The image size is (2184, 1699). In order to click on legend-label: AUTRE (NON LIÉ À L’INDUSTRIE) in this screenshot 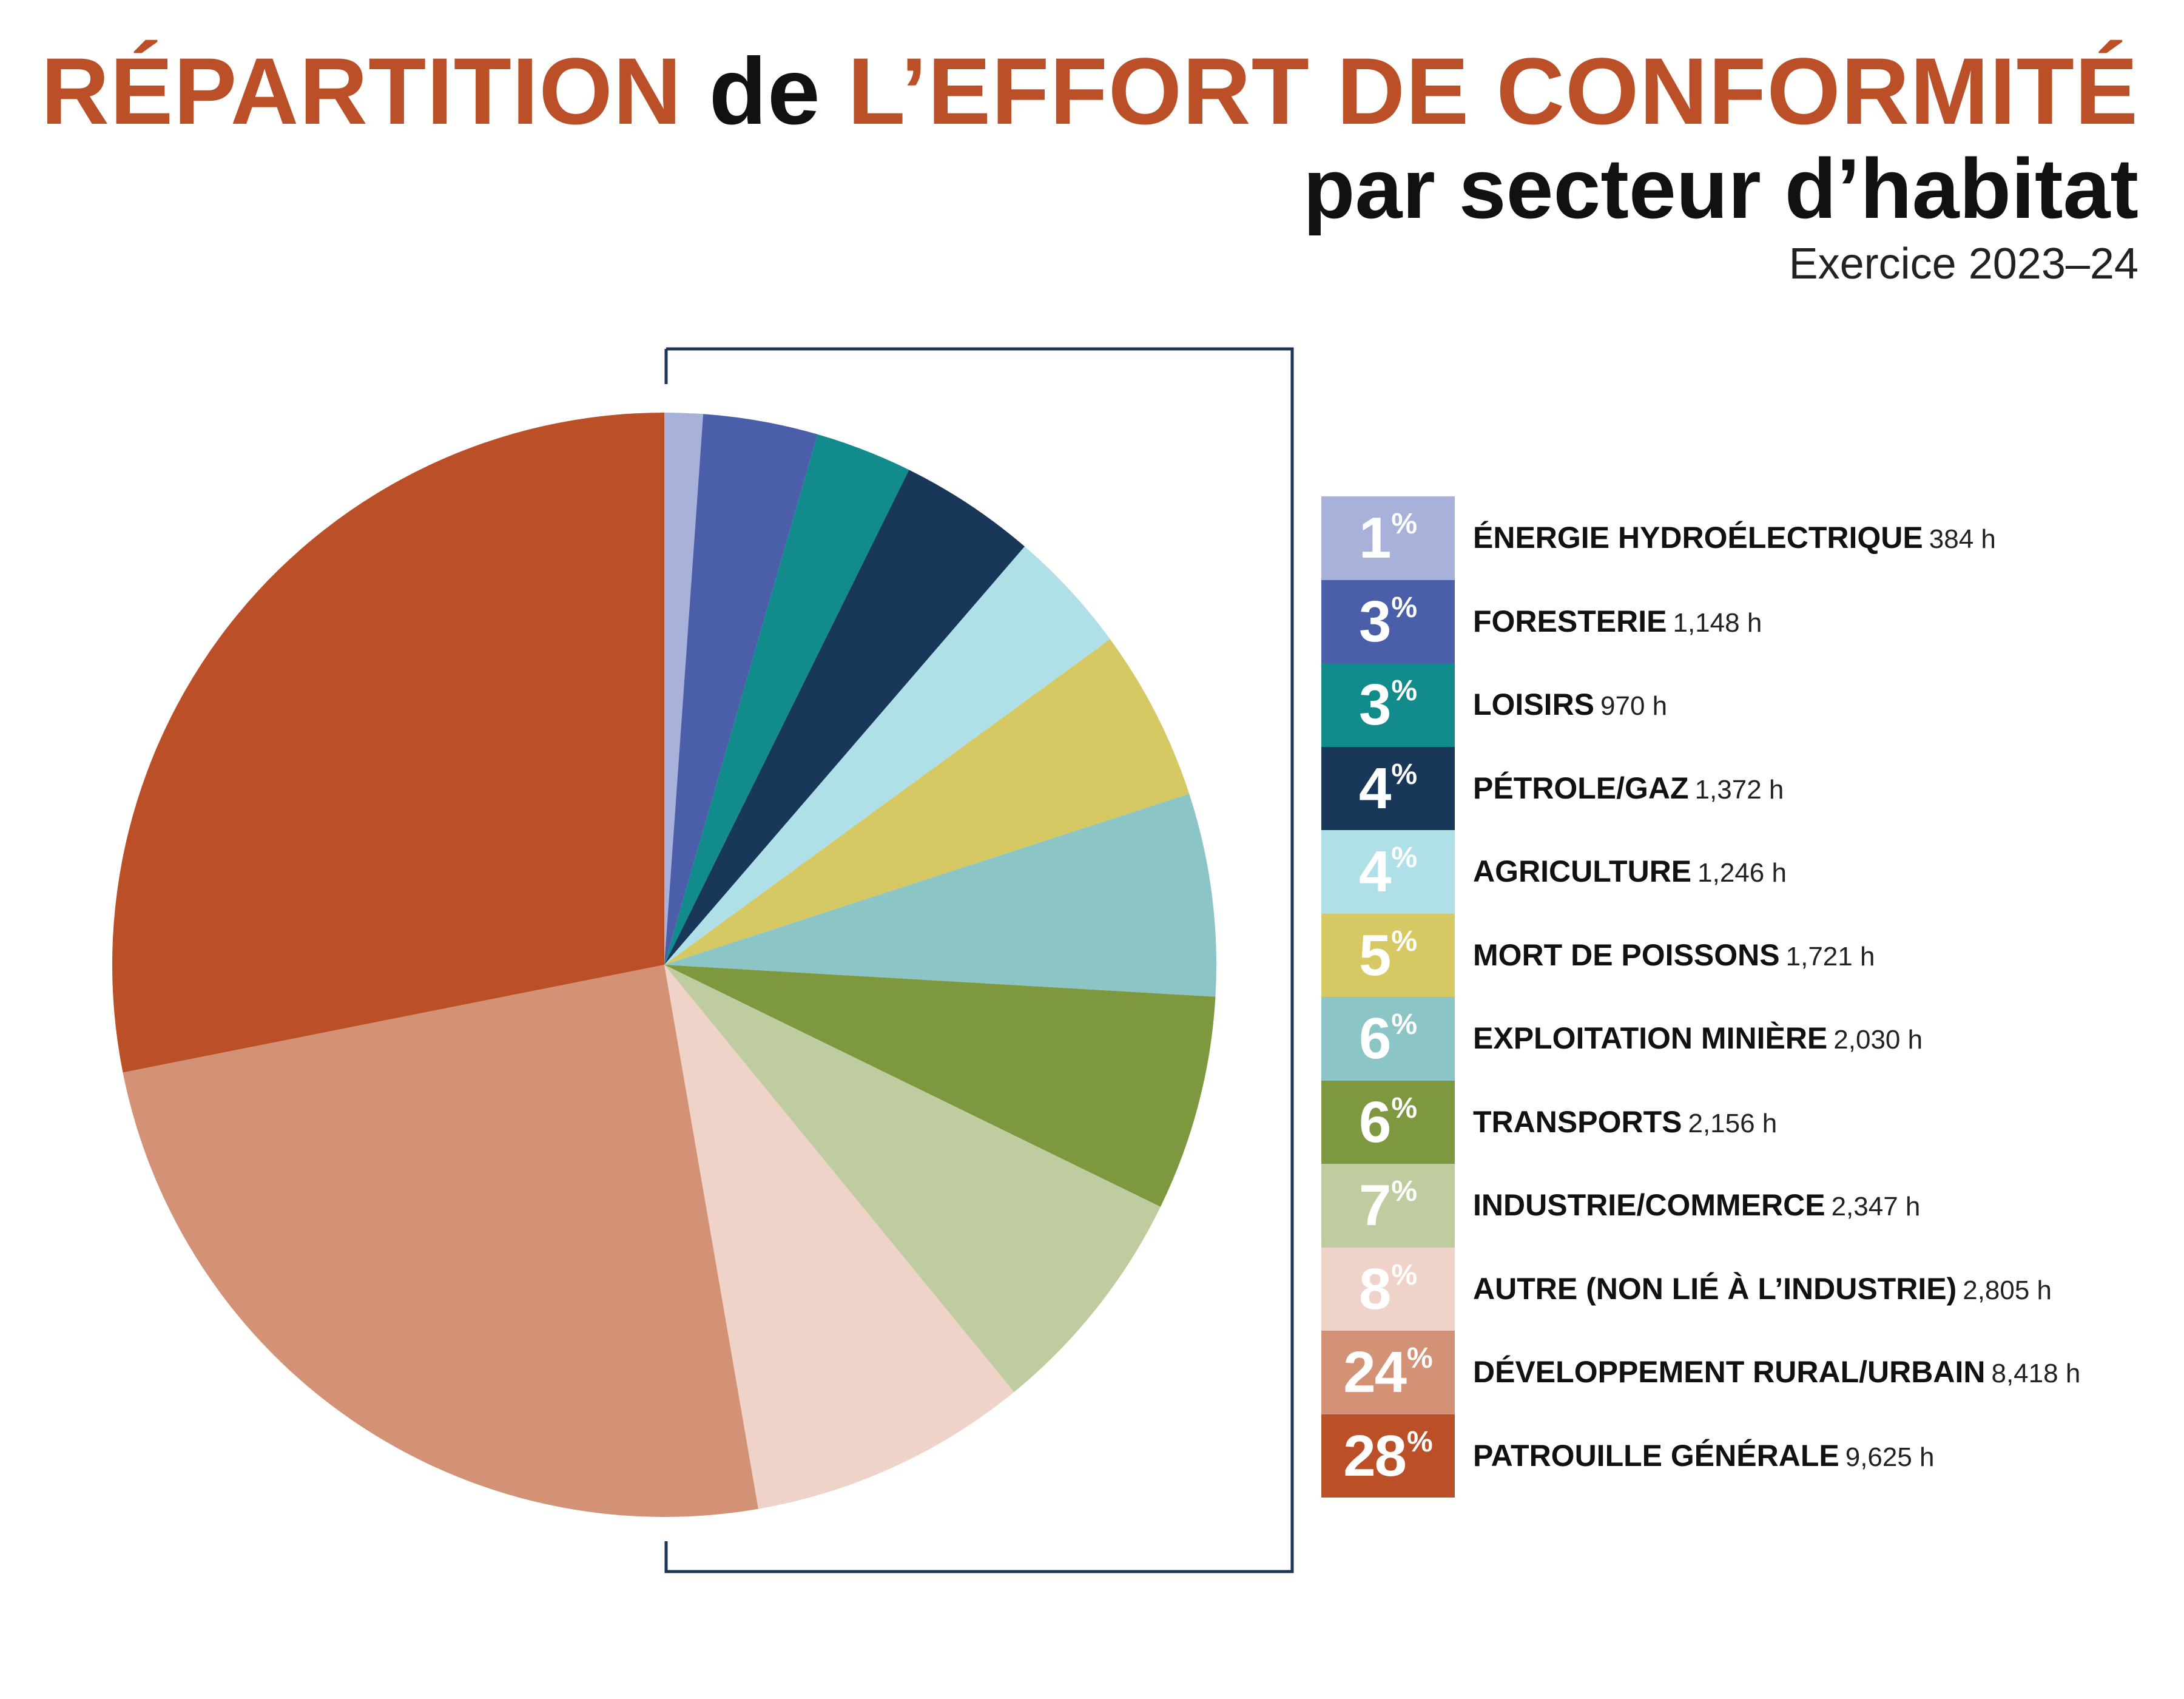, I will do `click(1715, 1288)`.